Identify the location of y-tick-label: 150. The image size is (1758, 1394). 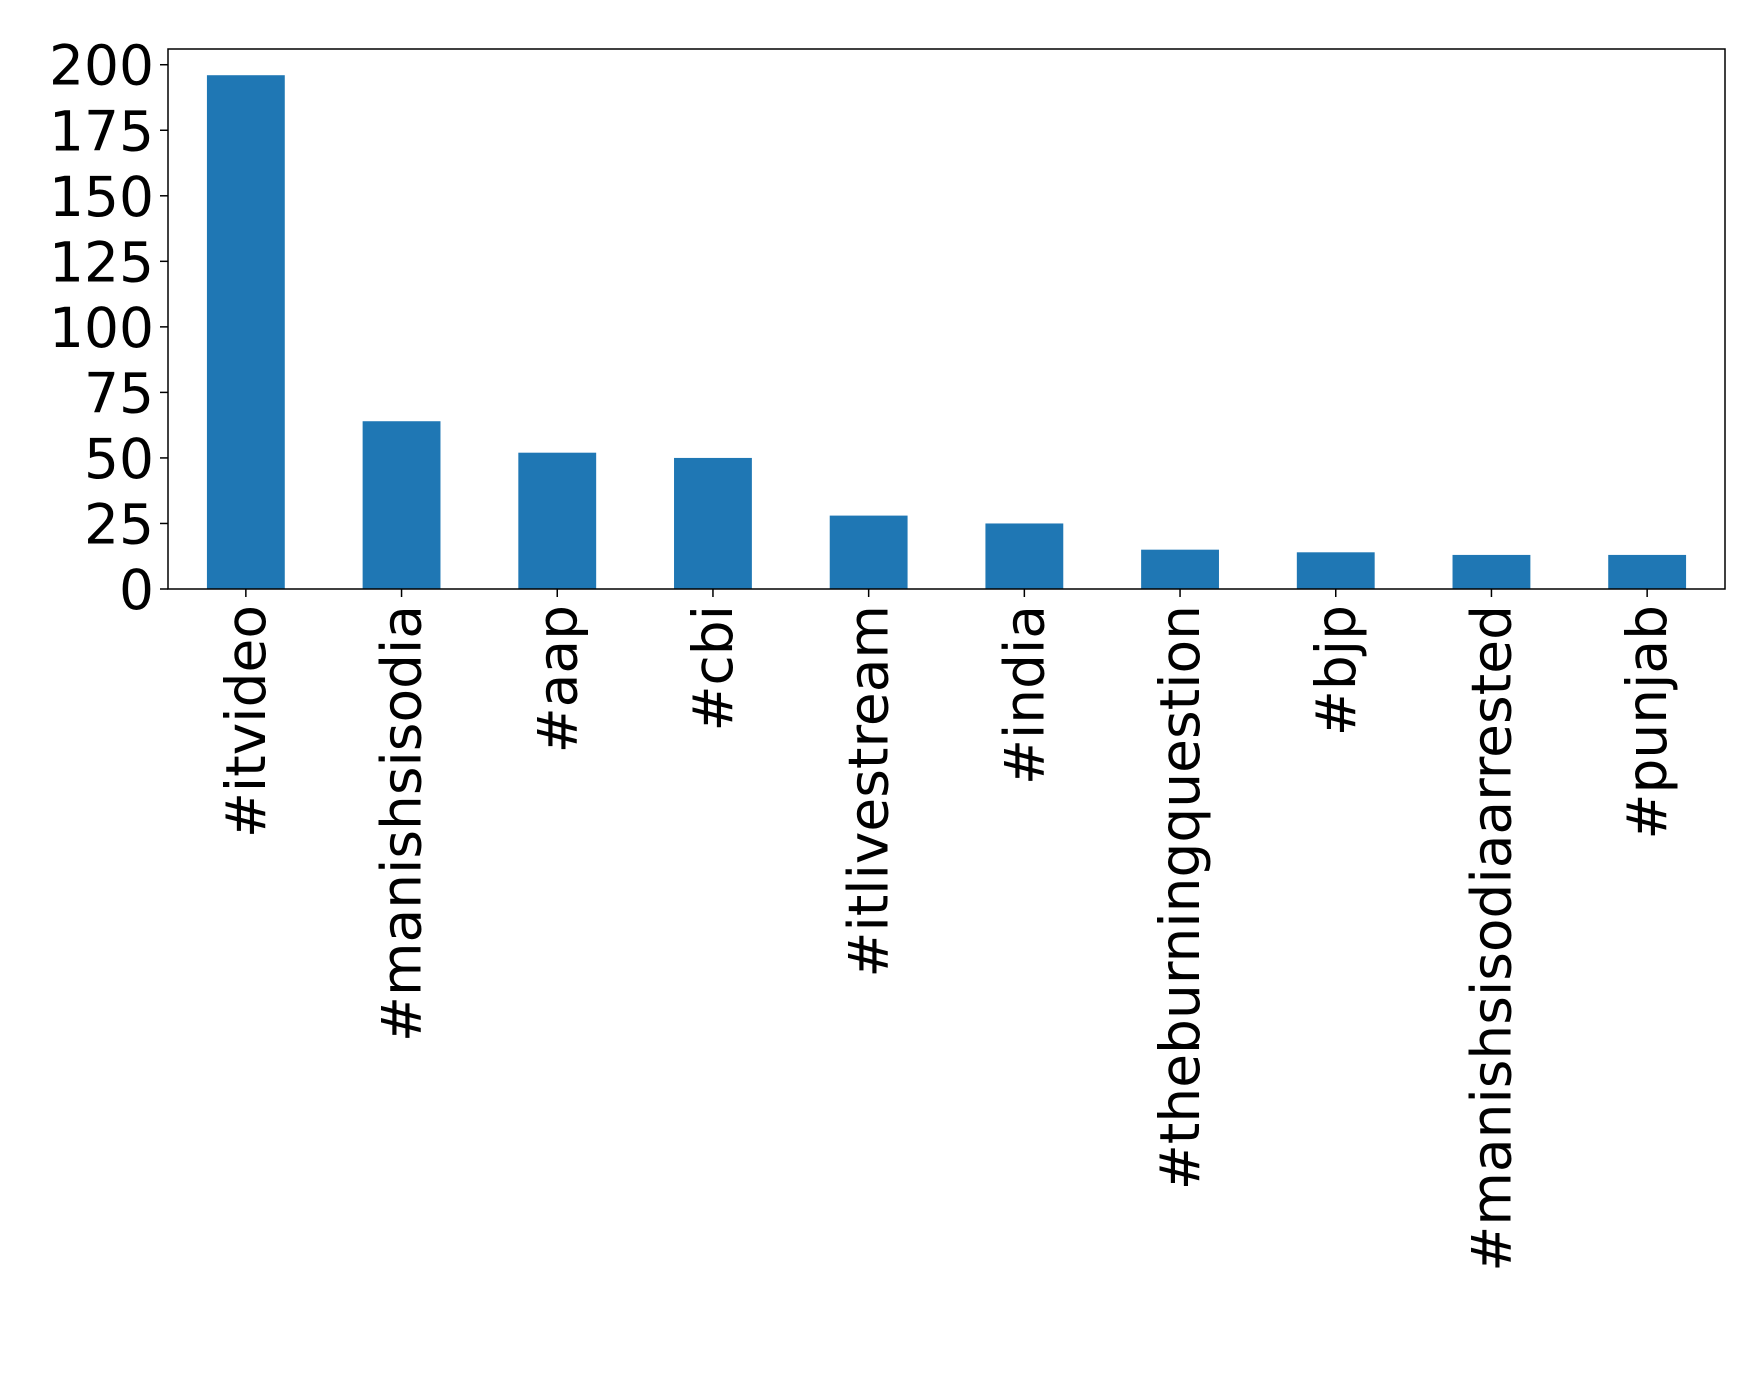
(101, 197).